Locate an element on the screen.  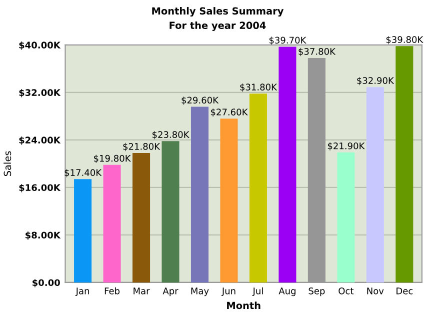
x-tick-label: Nov is located at coordinates (375, 291).